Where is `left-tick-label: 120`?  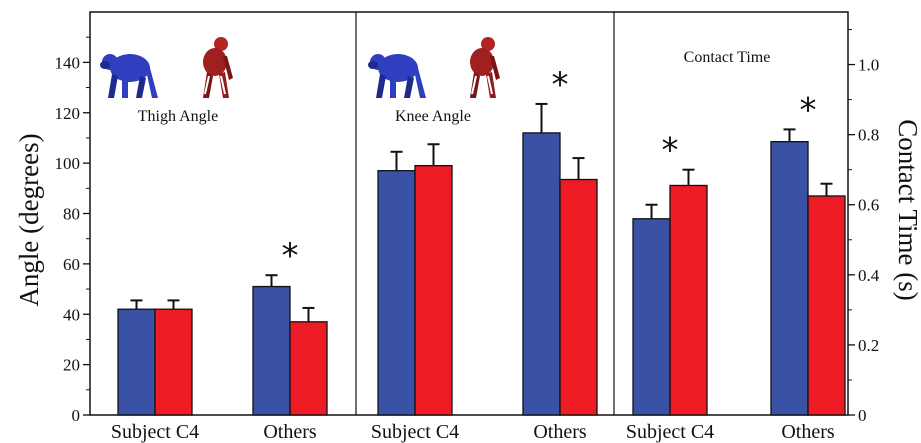
left-tick-label: 120 is located at coordinates (68, 113).